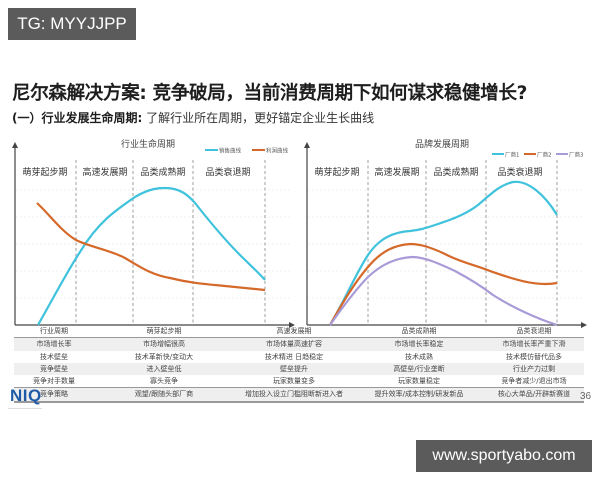 This screenshot has width=600, height=480. Describe the element at coordinates (227, 172) in the screenshot. I see `left-phase-label-4: 品类衰退期` at that location.